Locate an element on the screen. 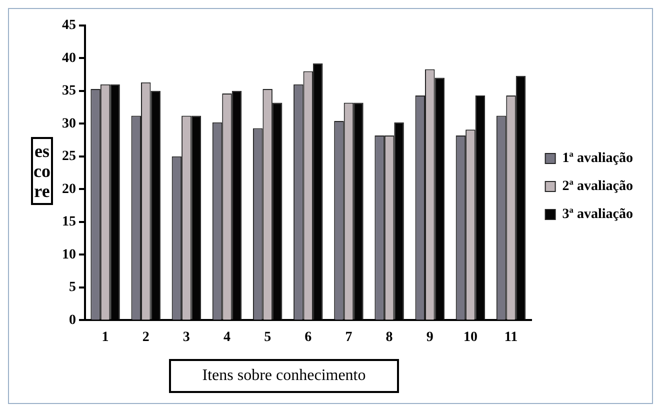 The height and width of the screenshot is (412, 661). x-tick-label: 1 is located at coordinates (105, 338).